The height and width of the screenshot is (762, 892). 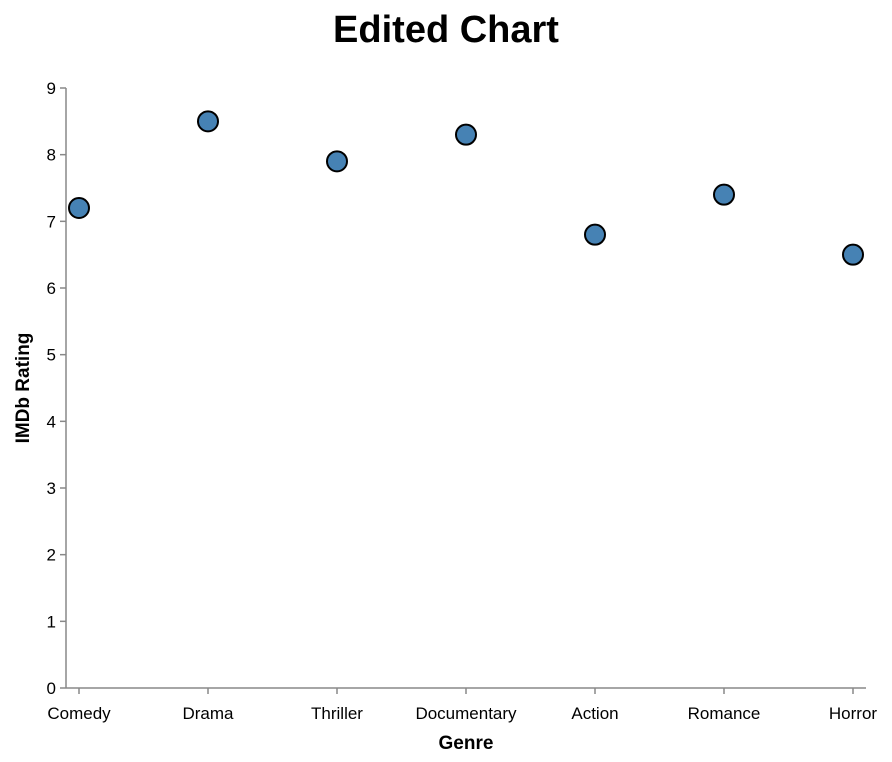 What do you see at coordinates (79, 208) in the screenshot?
I see `data-point-comedy` at bounding box center [79, 208].